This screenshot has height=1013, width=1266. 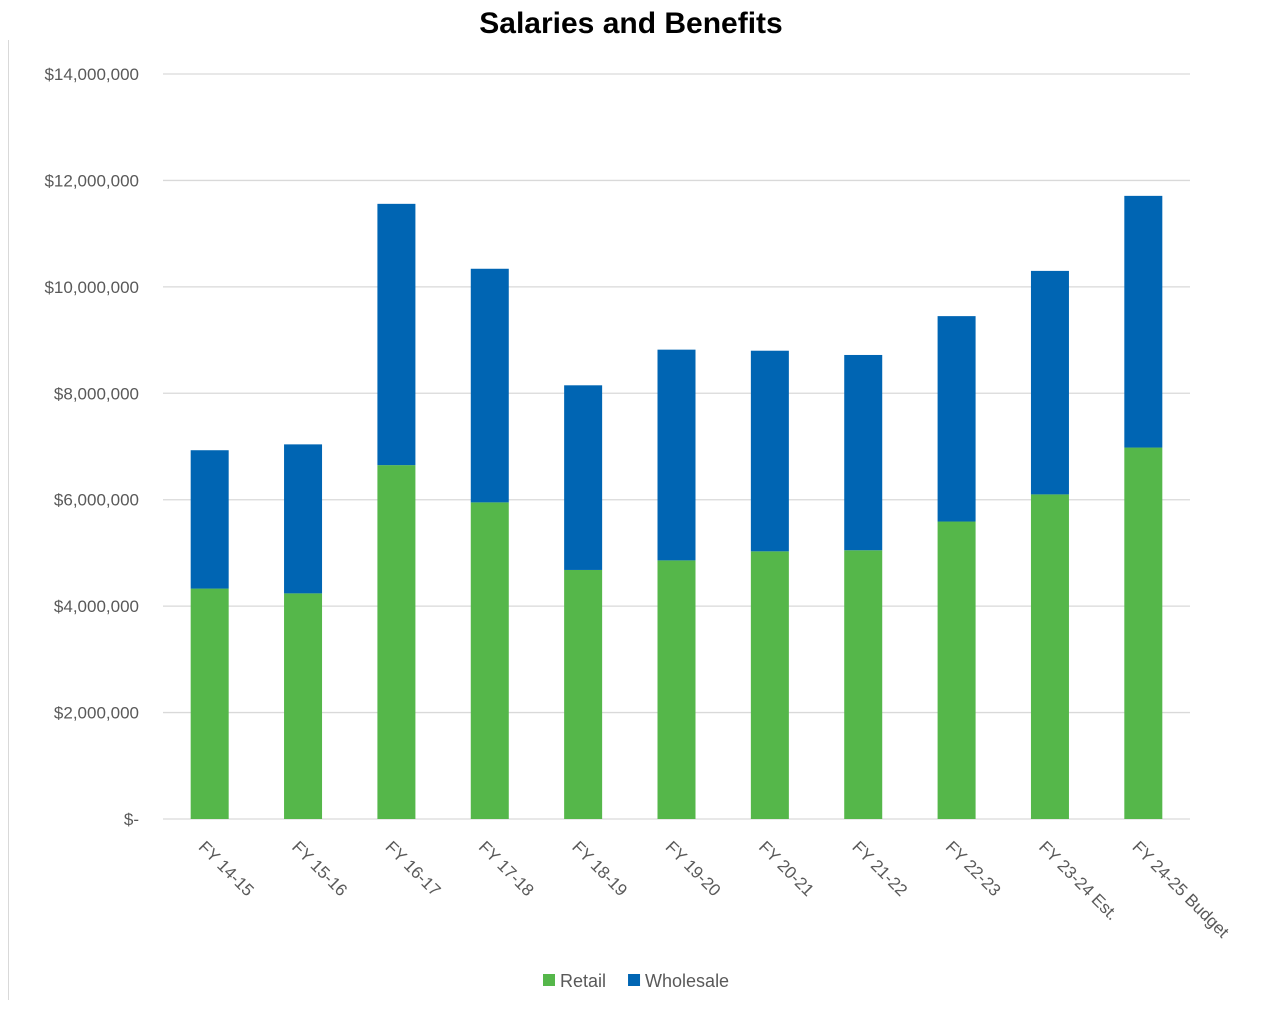 What do you see at coordinates (131, 819) in the screenshot?
I see `y-tick-label: $-` at bounding box center [131, 819].